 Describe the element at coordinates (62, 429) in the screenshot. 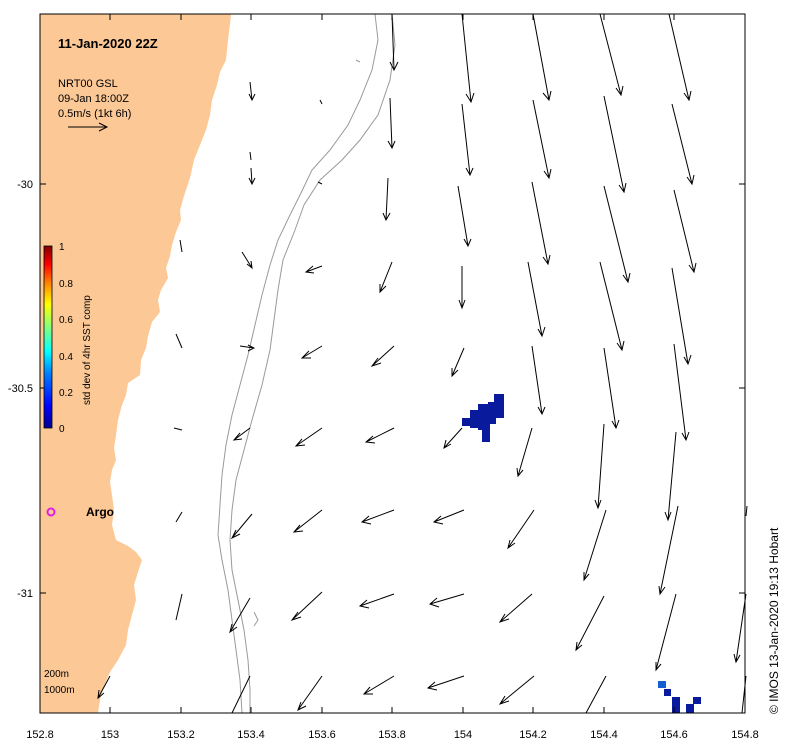

I see `colorbar-tick: 0` at that location.